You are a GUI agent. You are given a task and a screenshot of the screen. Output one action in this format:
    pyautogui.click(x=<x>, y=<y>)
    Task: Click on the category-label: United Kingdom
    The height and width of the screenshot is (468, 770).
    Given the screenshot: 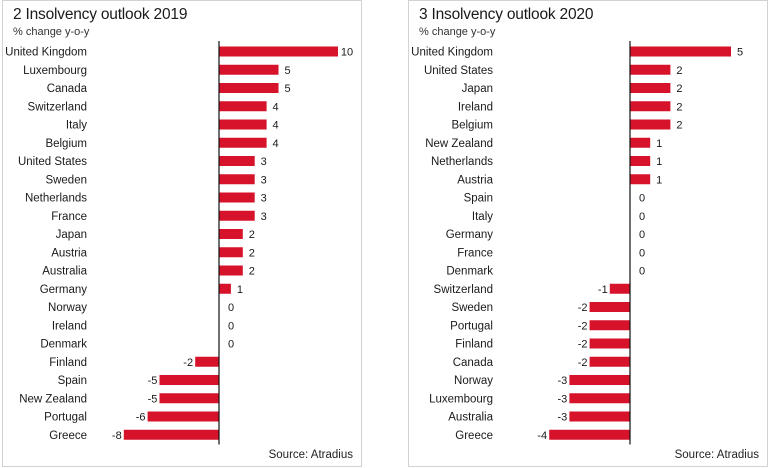 What is the action you would take?
    pyautogui.click(x=46, y=53)
    